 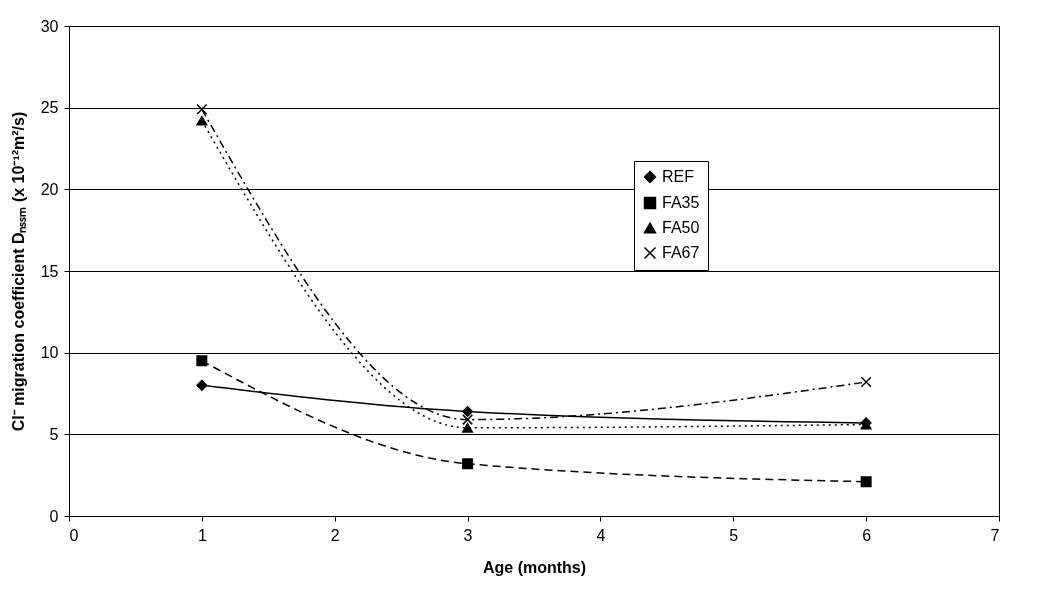 I want to click on y-tick-label: 5, so click(x=54, y=434).